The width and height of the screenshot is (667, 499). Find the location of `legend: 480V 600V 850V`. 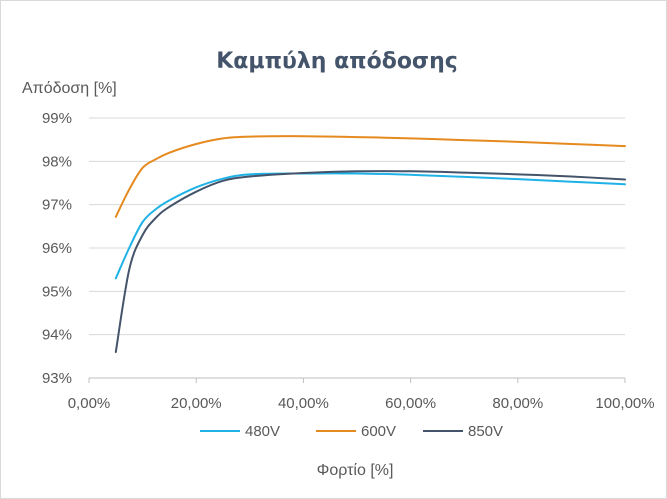

legend: 480V 600V 850V is located at coordinates (351, 431).